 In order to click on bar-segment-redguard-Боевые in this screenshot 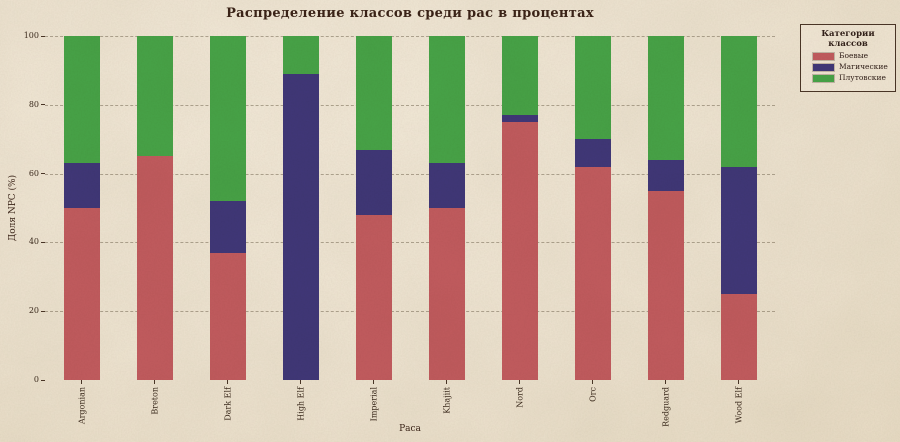, I will do `click(665, 285)`.